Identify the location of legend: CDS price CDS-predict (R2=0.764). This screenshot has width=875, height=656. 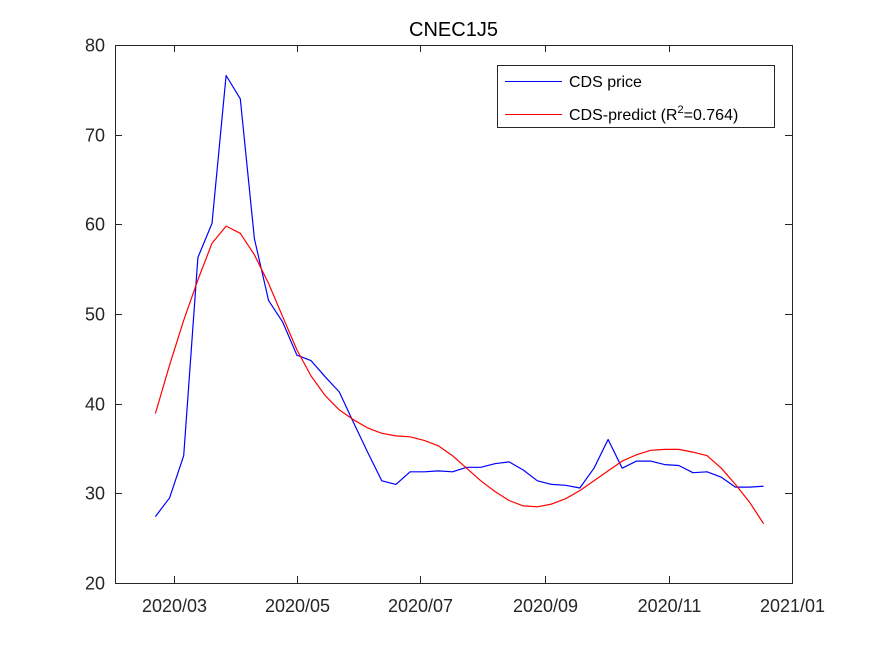
(636, 96).